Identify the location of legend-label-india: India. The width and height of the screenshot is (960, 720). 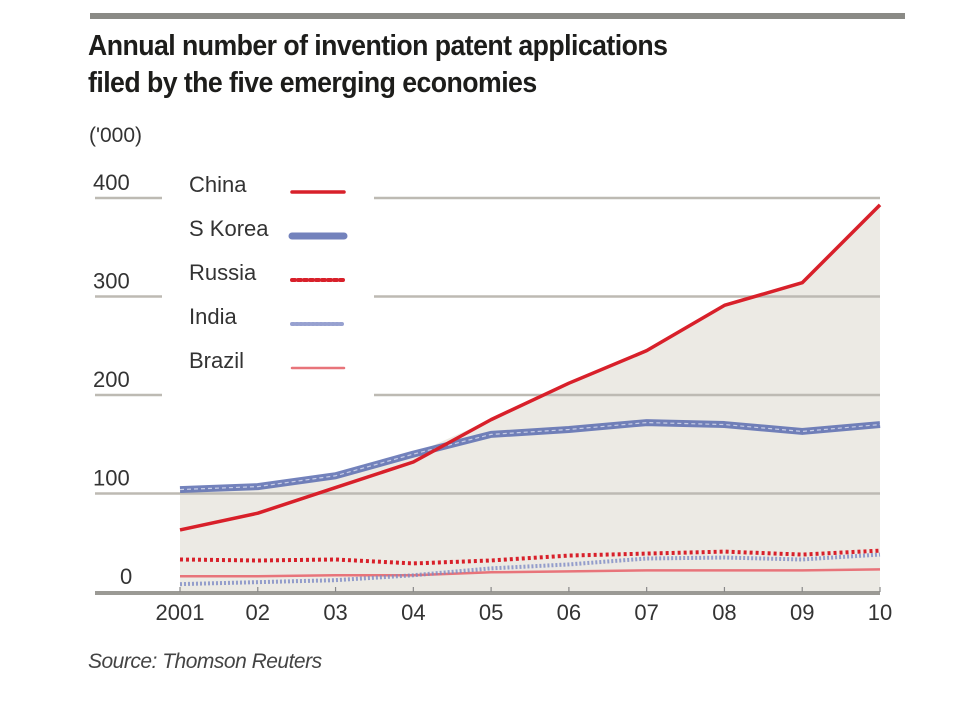
(213, 316).